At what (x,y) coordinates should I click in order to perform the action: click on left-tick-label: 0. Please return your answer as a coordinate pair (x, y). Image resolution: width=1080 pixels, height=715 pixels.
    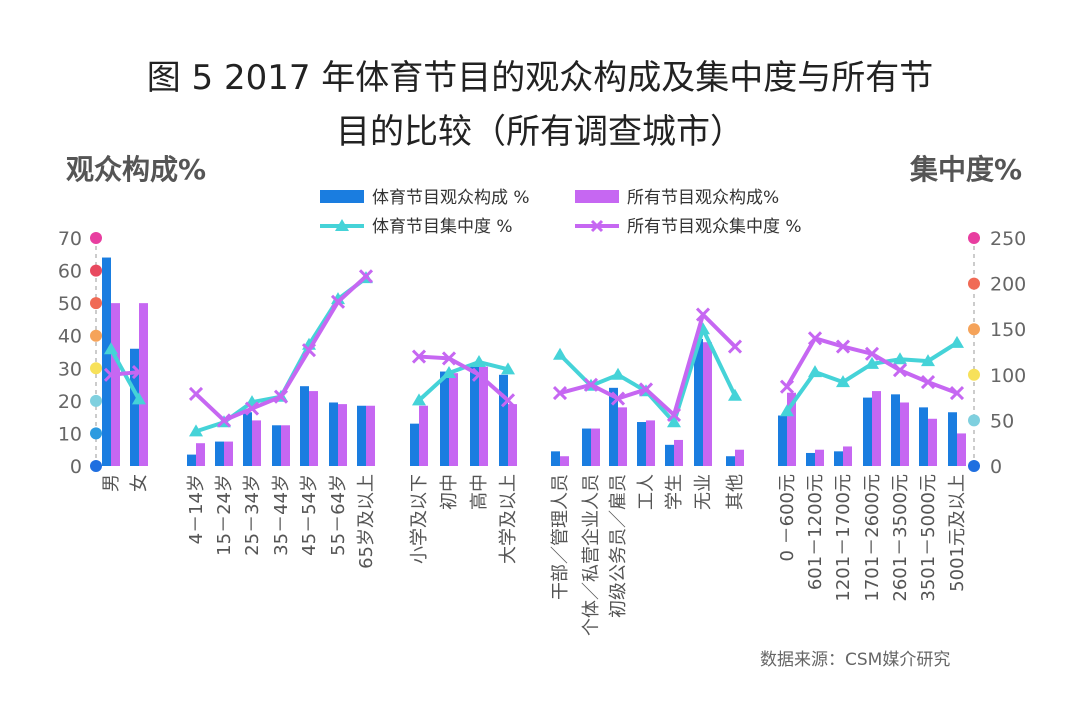
    Looking at the image, I should click on (76, 467).